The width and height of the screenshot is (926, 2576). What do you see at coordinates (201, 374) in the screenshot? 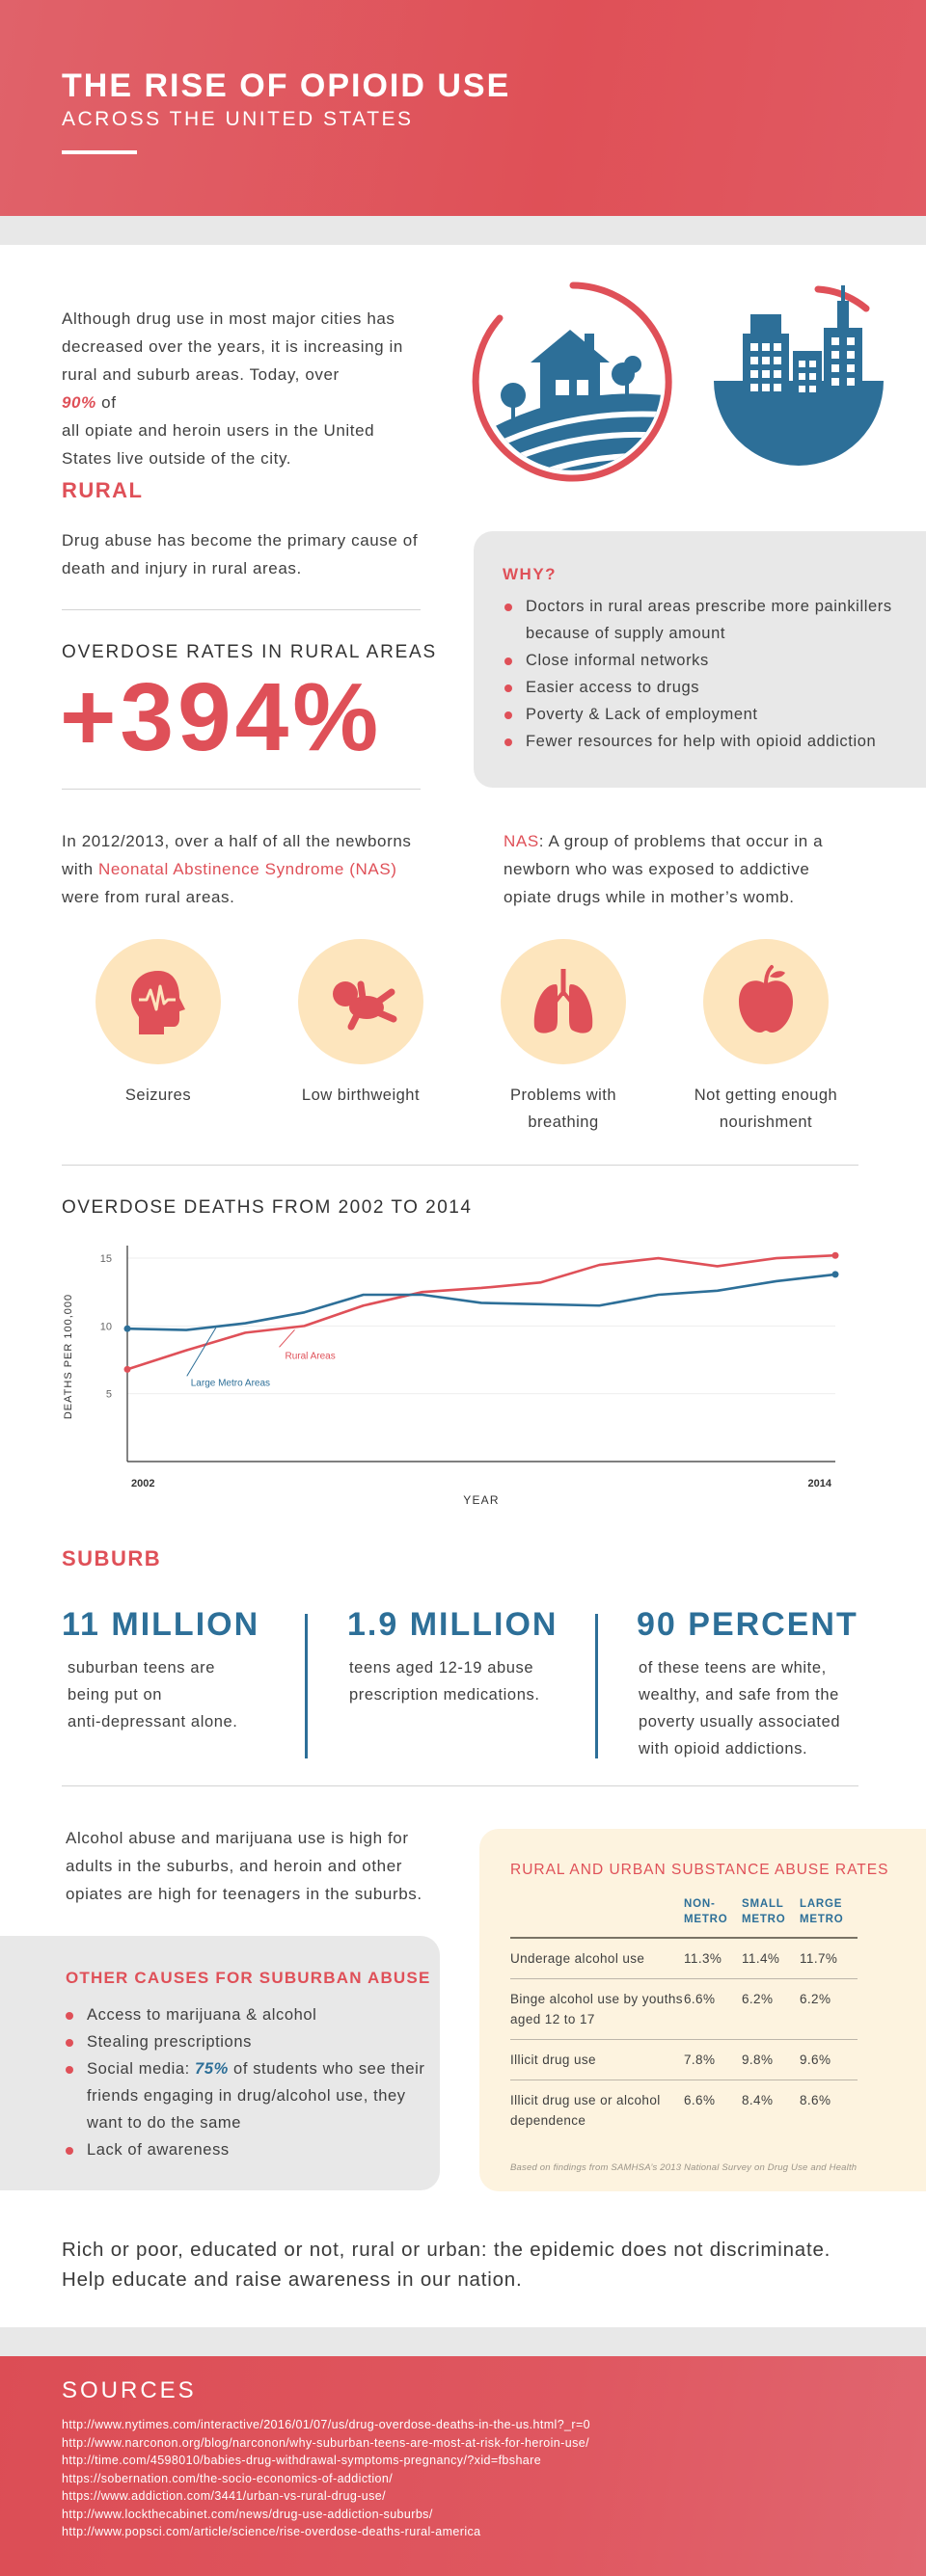
I see `intro-line: rural and suburb areas. Today, over` at bounding box center [201, 374].